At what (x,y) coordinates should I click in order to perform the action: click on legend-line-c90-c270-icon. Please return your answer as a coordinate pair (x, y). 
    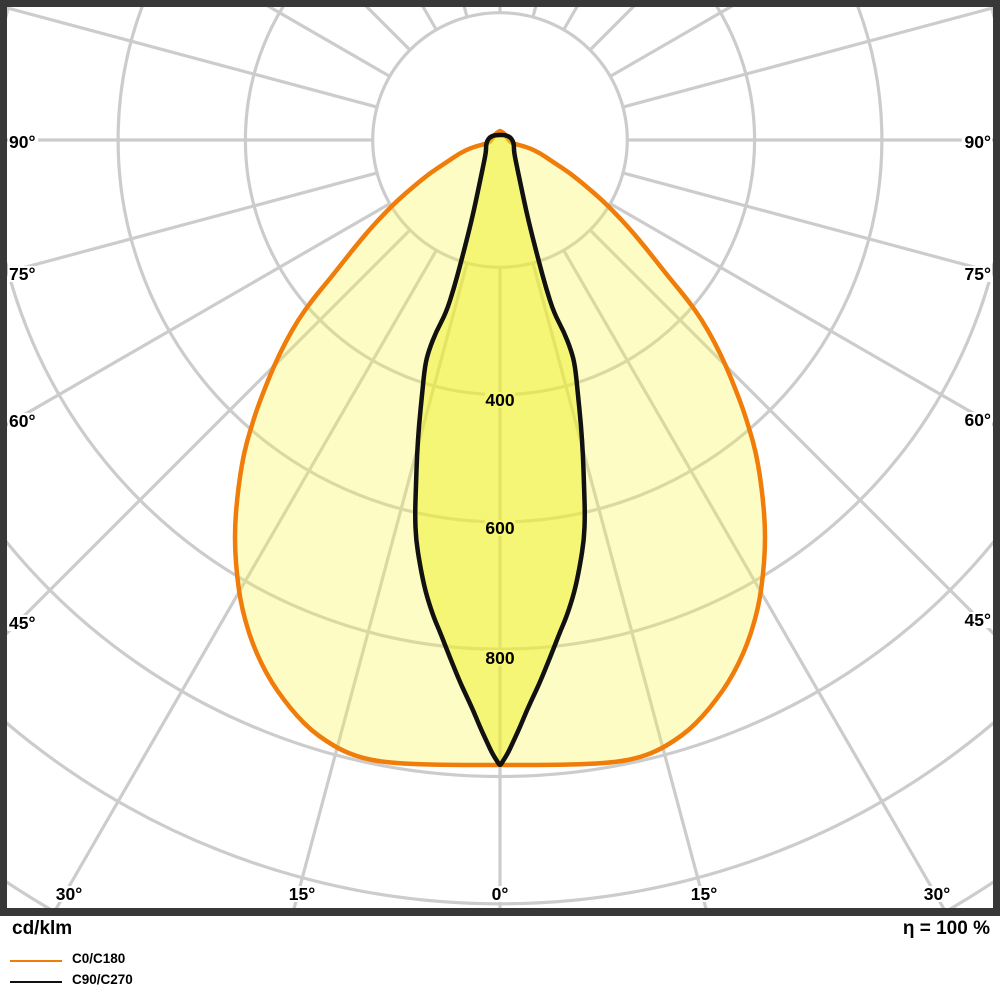
    Looking at the image, I should click on (36, 982).